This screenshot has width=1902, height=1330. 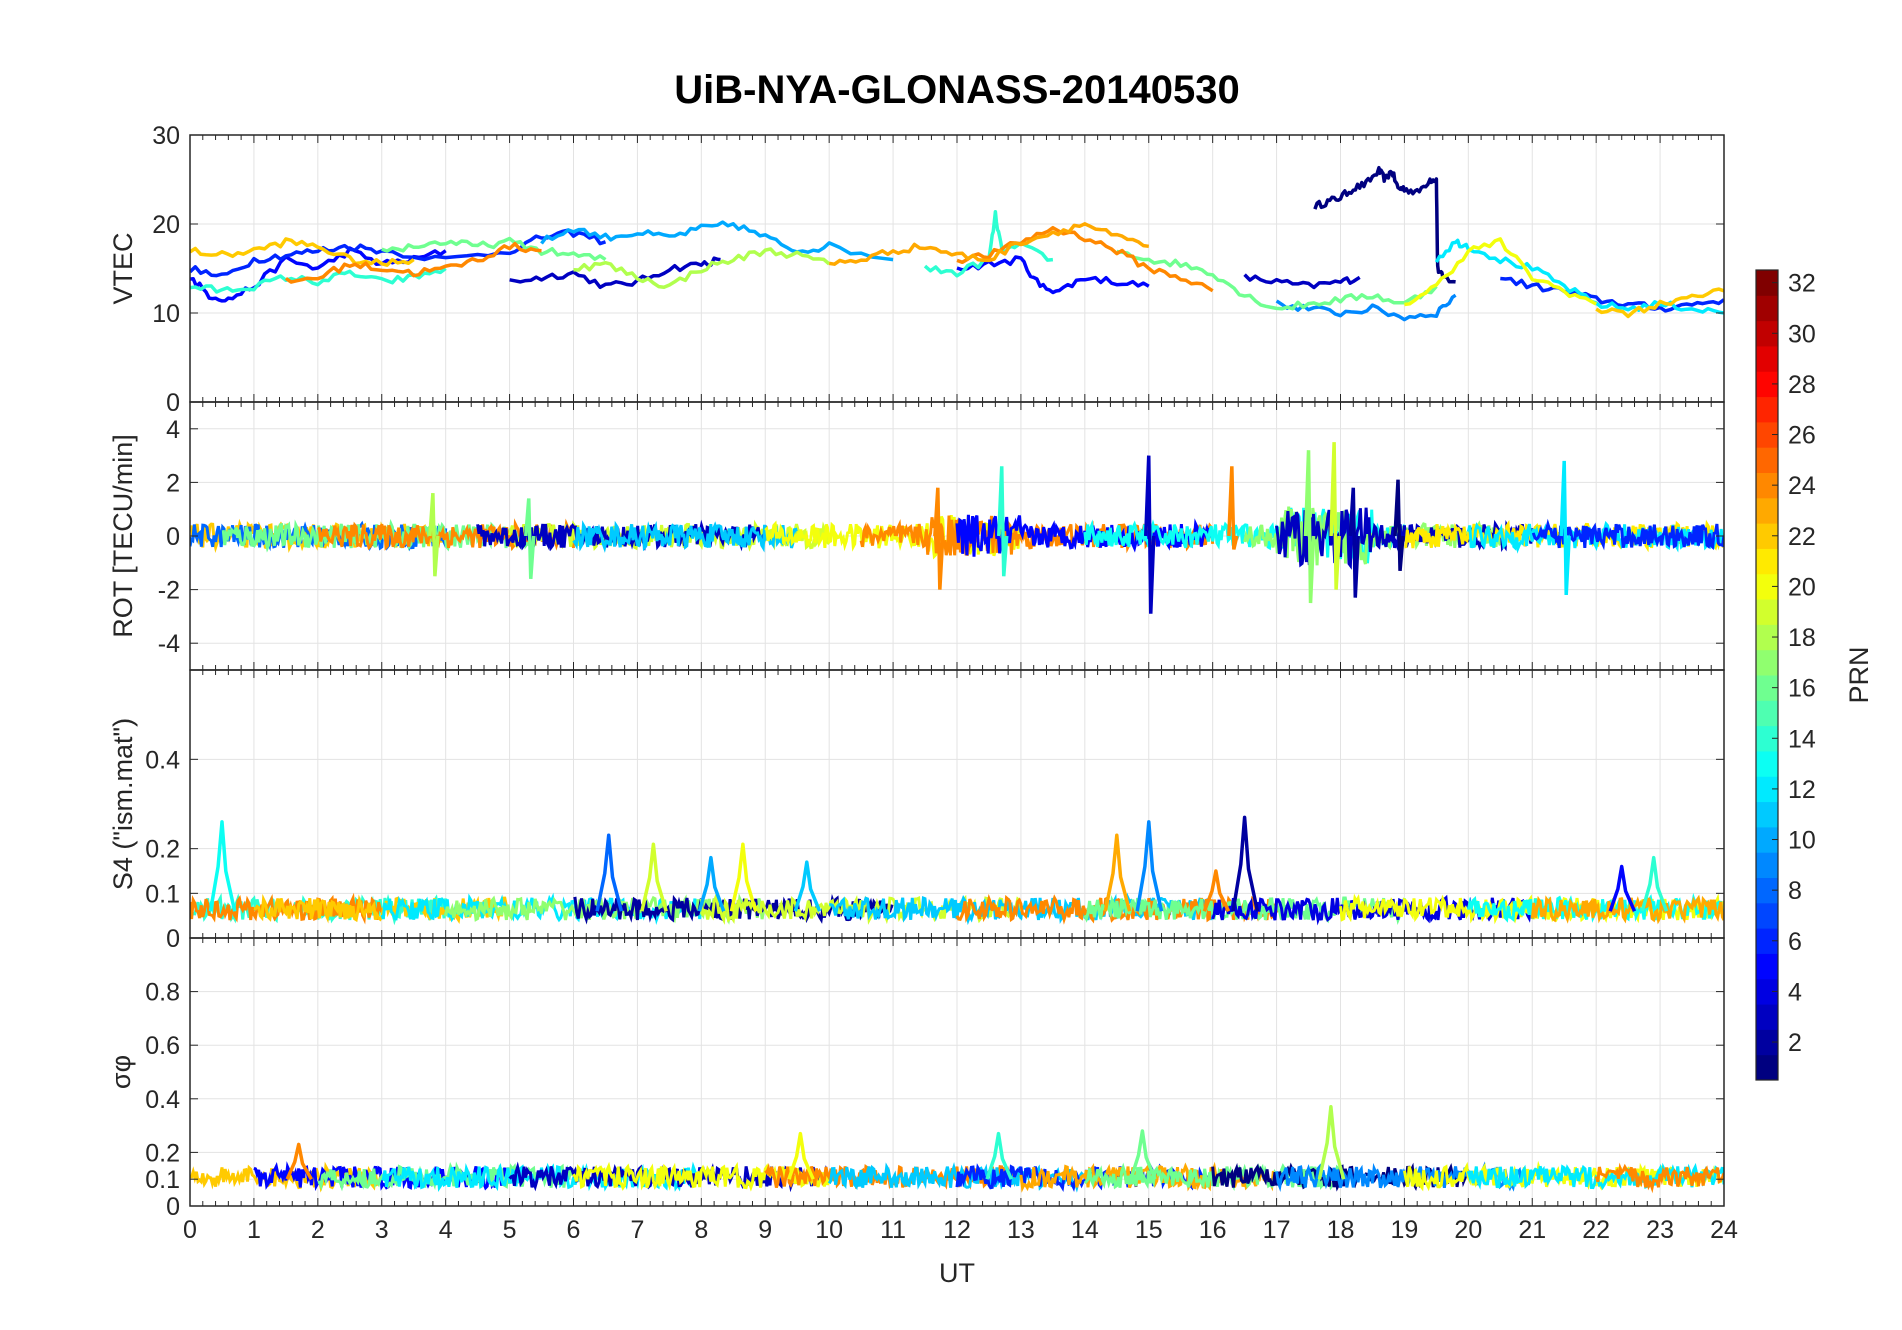 What do you see at coordinates (166, 225) in the screenshot?
I see `y-tick-label: 20` at bounding box center [166, 225].